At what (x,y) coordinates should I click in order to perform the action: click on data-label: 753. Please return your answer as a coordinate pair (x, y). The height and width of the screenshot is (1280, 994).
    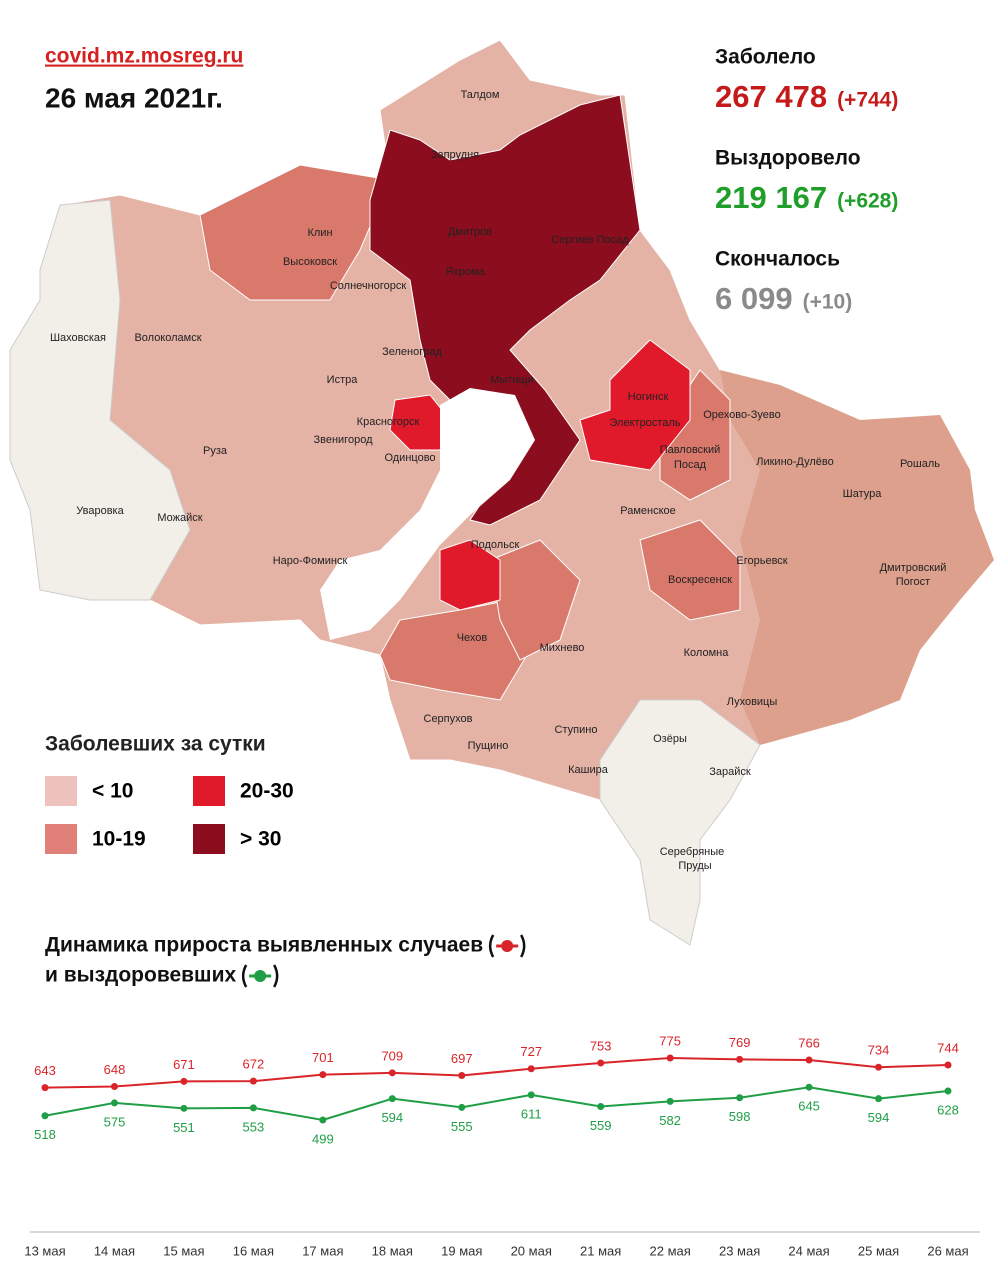
    Looking at the image, I should click on (601, 1045).